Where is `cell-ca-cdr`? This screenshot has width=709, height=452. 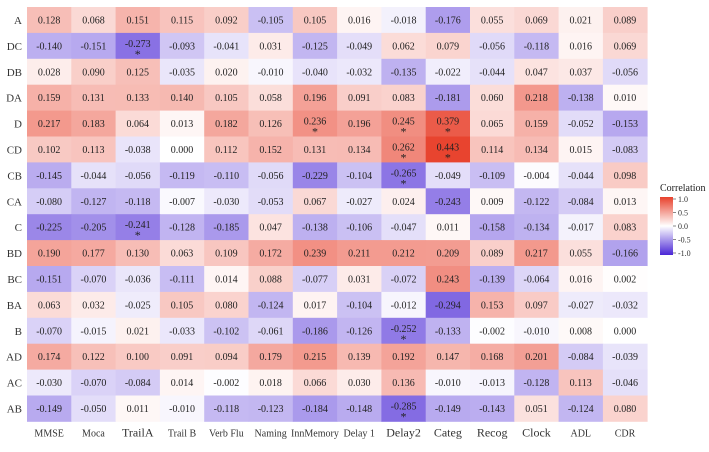 cell-ca-cdr is located at coordinates (625, 201).